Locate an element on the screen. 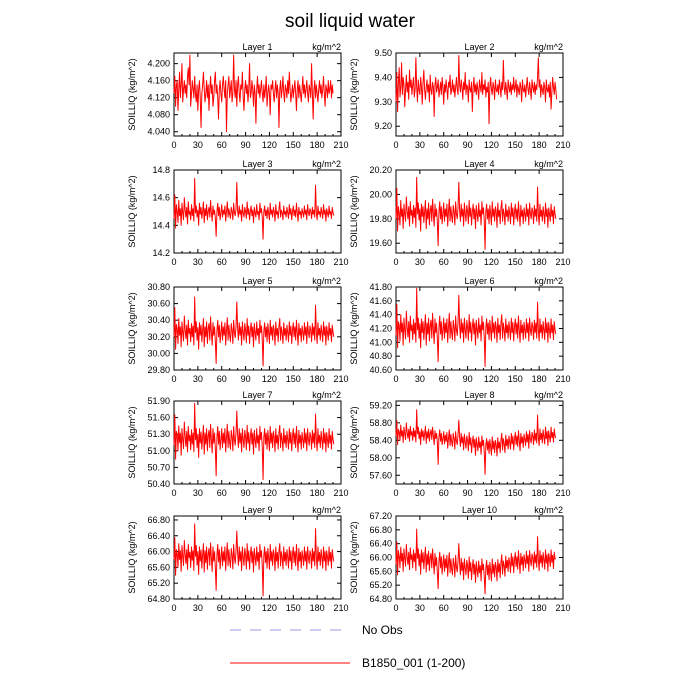 Image resolution: width=700 pixels, height=700 pixels. y-tick-label: 40.80 is located at coordinates (380, 356).